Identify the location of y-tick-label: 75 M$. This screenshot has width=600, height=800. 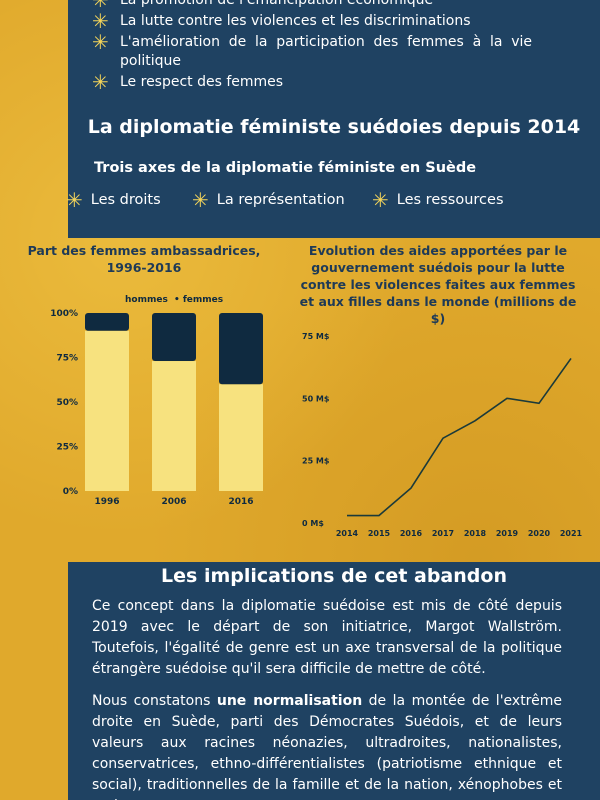
(316, 336).